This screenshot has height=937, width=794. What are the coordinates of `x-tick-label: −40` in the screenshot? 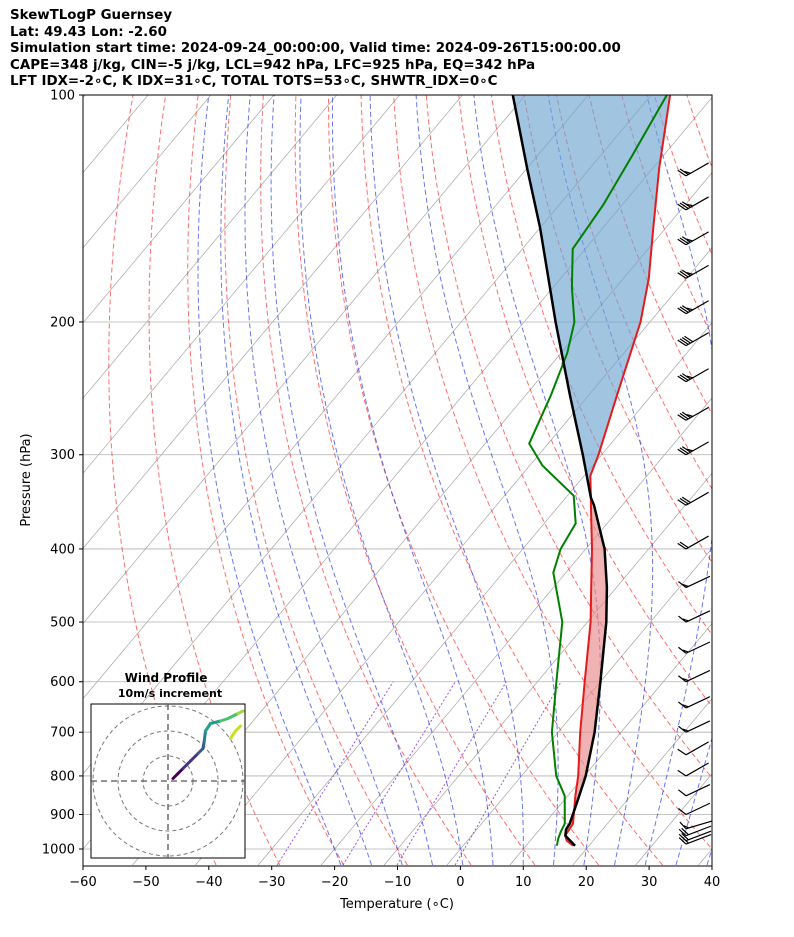 It's located at (208, 882).